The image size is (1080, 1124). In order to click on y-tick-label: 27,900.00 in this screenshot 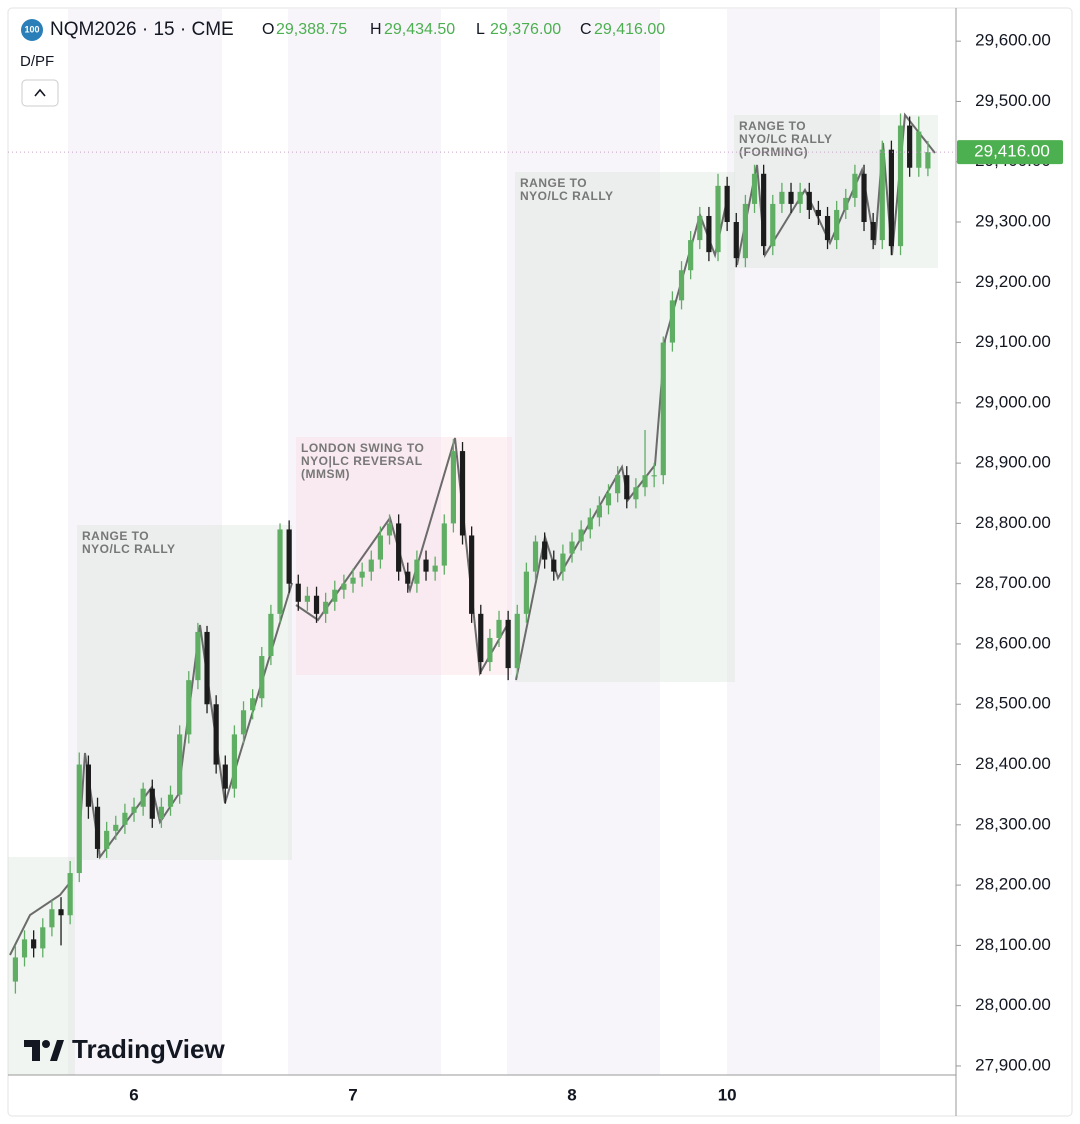, I will do `click(1013, 1064)`.